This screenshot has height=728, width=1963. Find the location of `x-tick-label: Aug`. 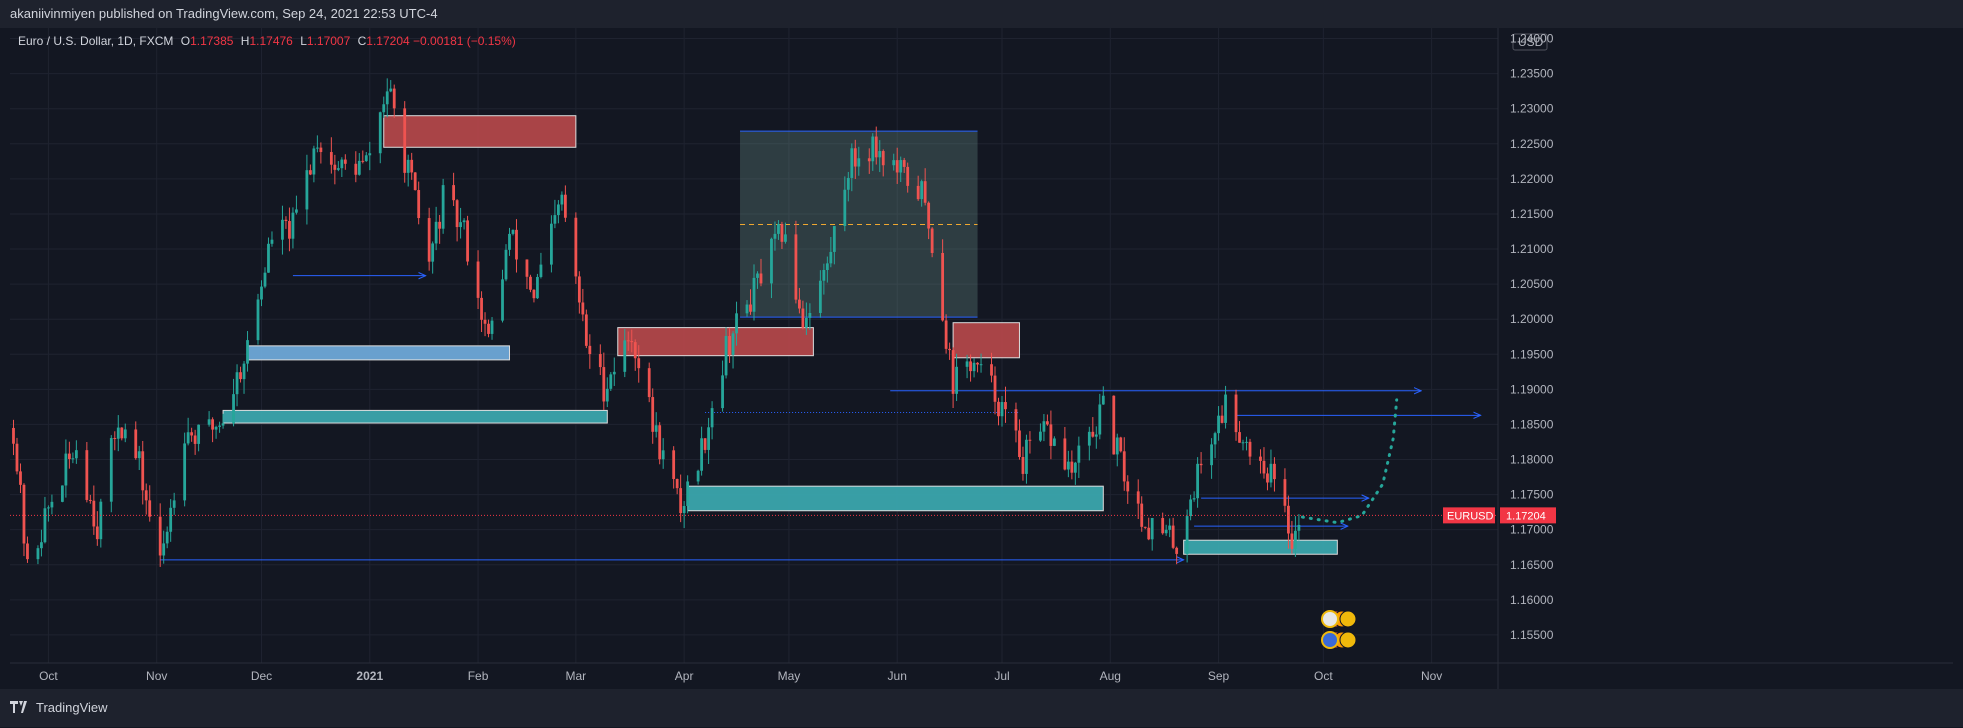

x-tick-label: Aug is located at coordinates (1110, 676).